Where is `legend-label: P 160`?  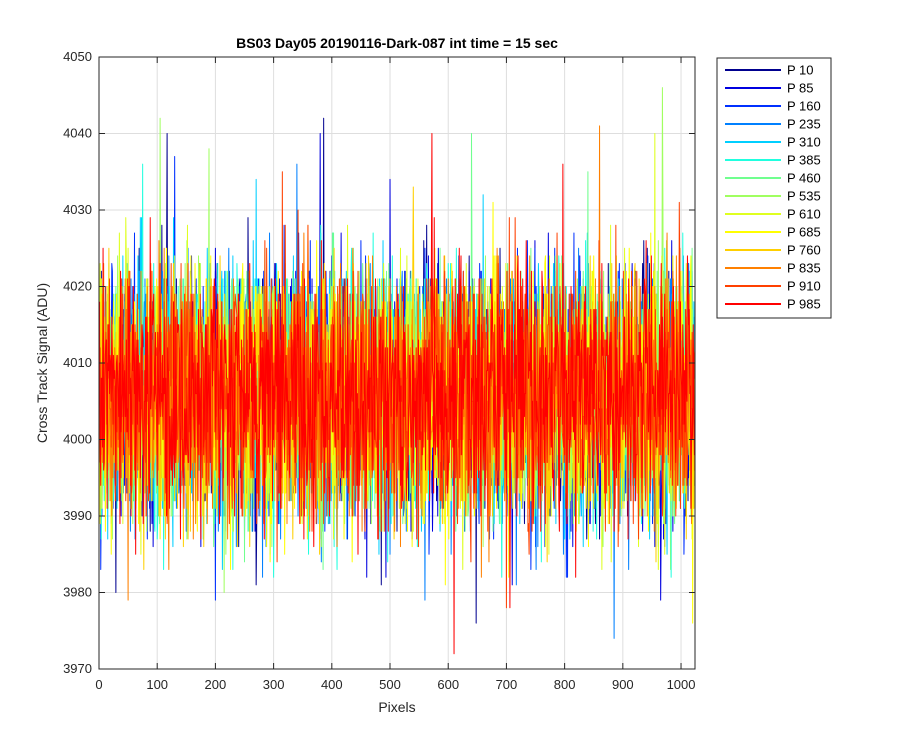 legend-label: P 160 is located at coordinates (804, 106).